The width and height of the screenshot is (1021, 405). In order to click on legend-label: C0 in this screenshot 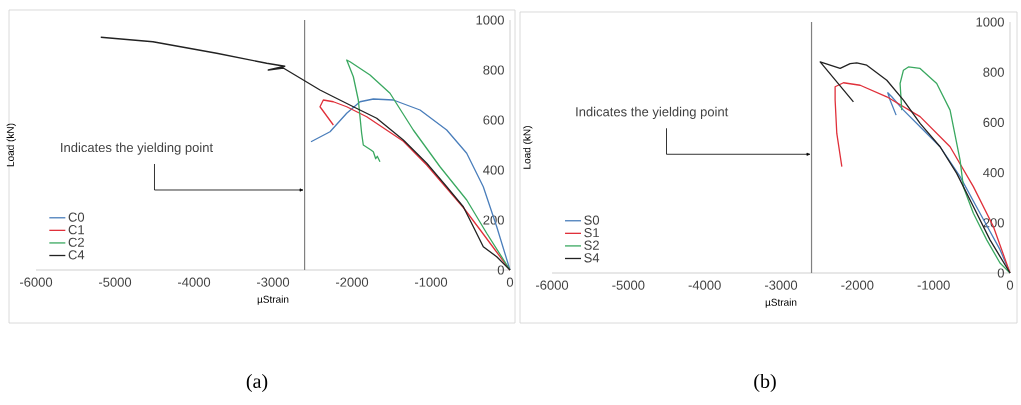, I will do `click(76, 217)`.